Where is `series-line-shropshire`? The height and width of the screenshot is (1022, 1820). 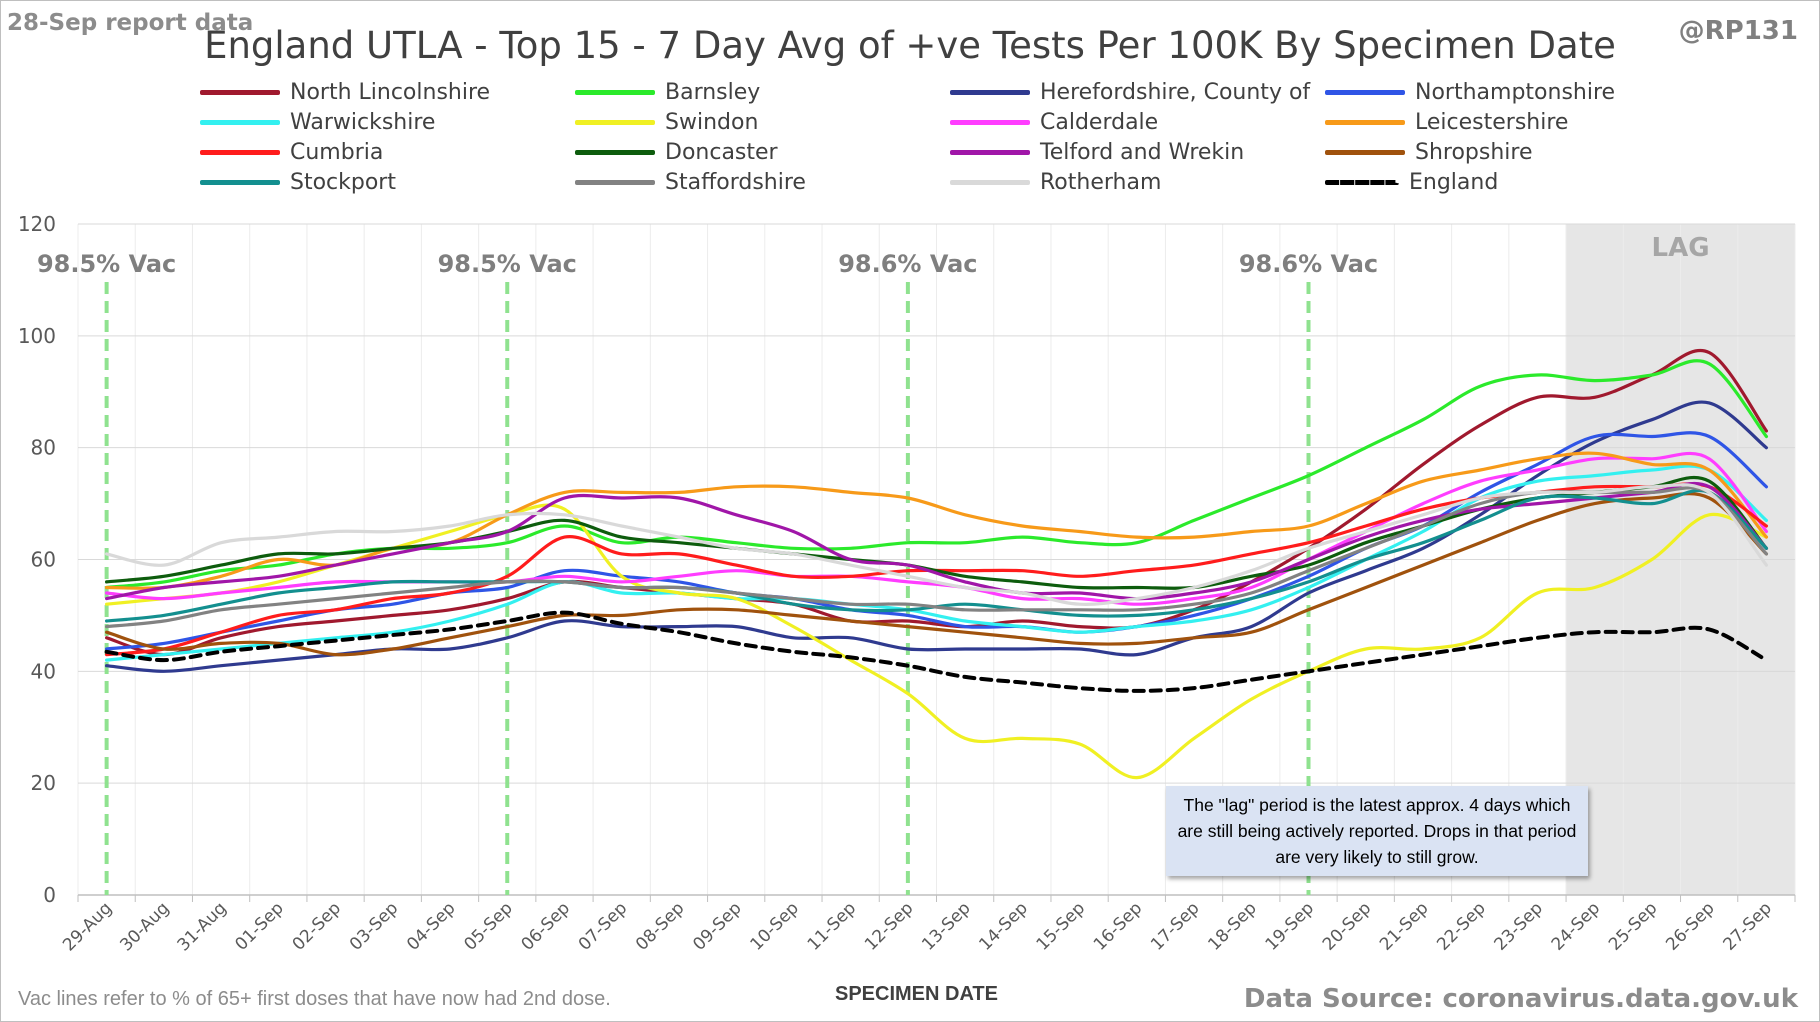 series-line-shropshire is located at coordinates (936, 574).